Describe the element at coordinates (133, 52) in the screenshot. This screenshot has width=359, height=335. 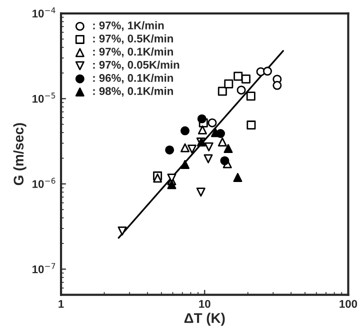
I see `legend-label: : 97%, 0.1K/min` at that location.